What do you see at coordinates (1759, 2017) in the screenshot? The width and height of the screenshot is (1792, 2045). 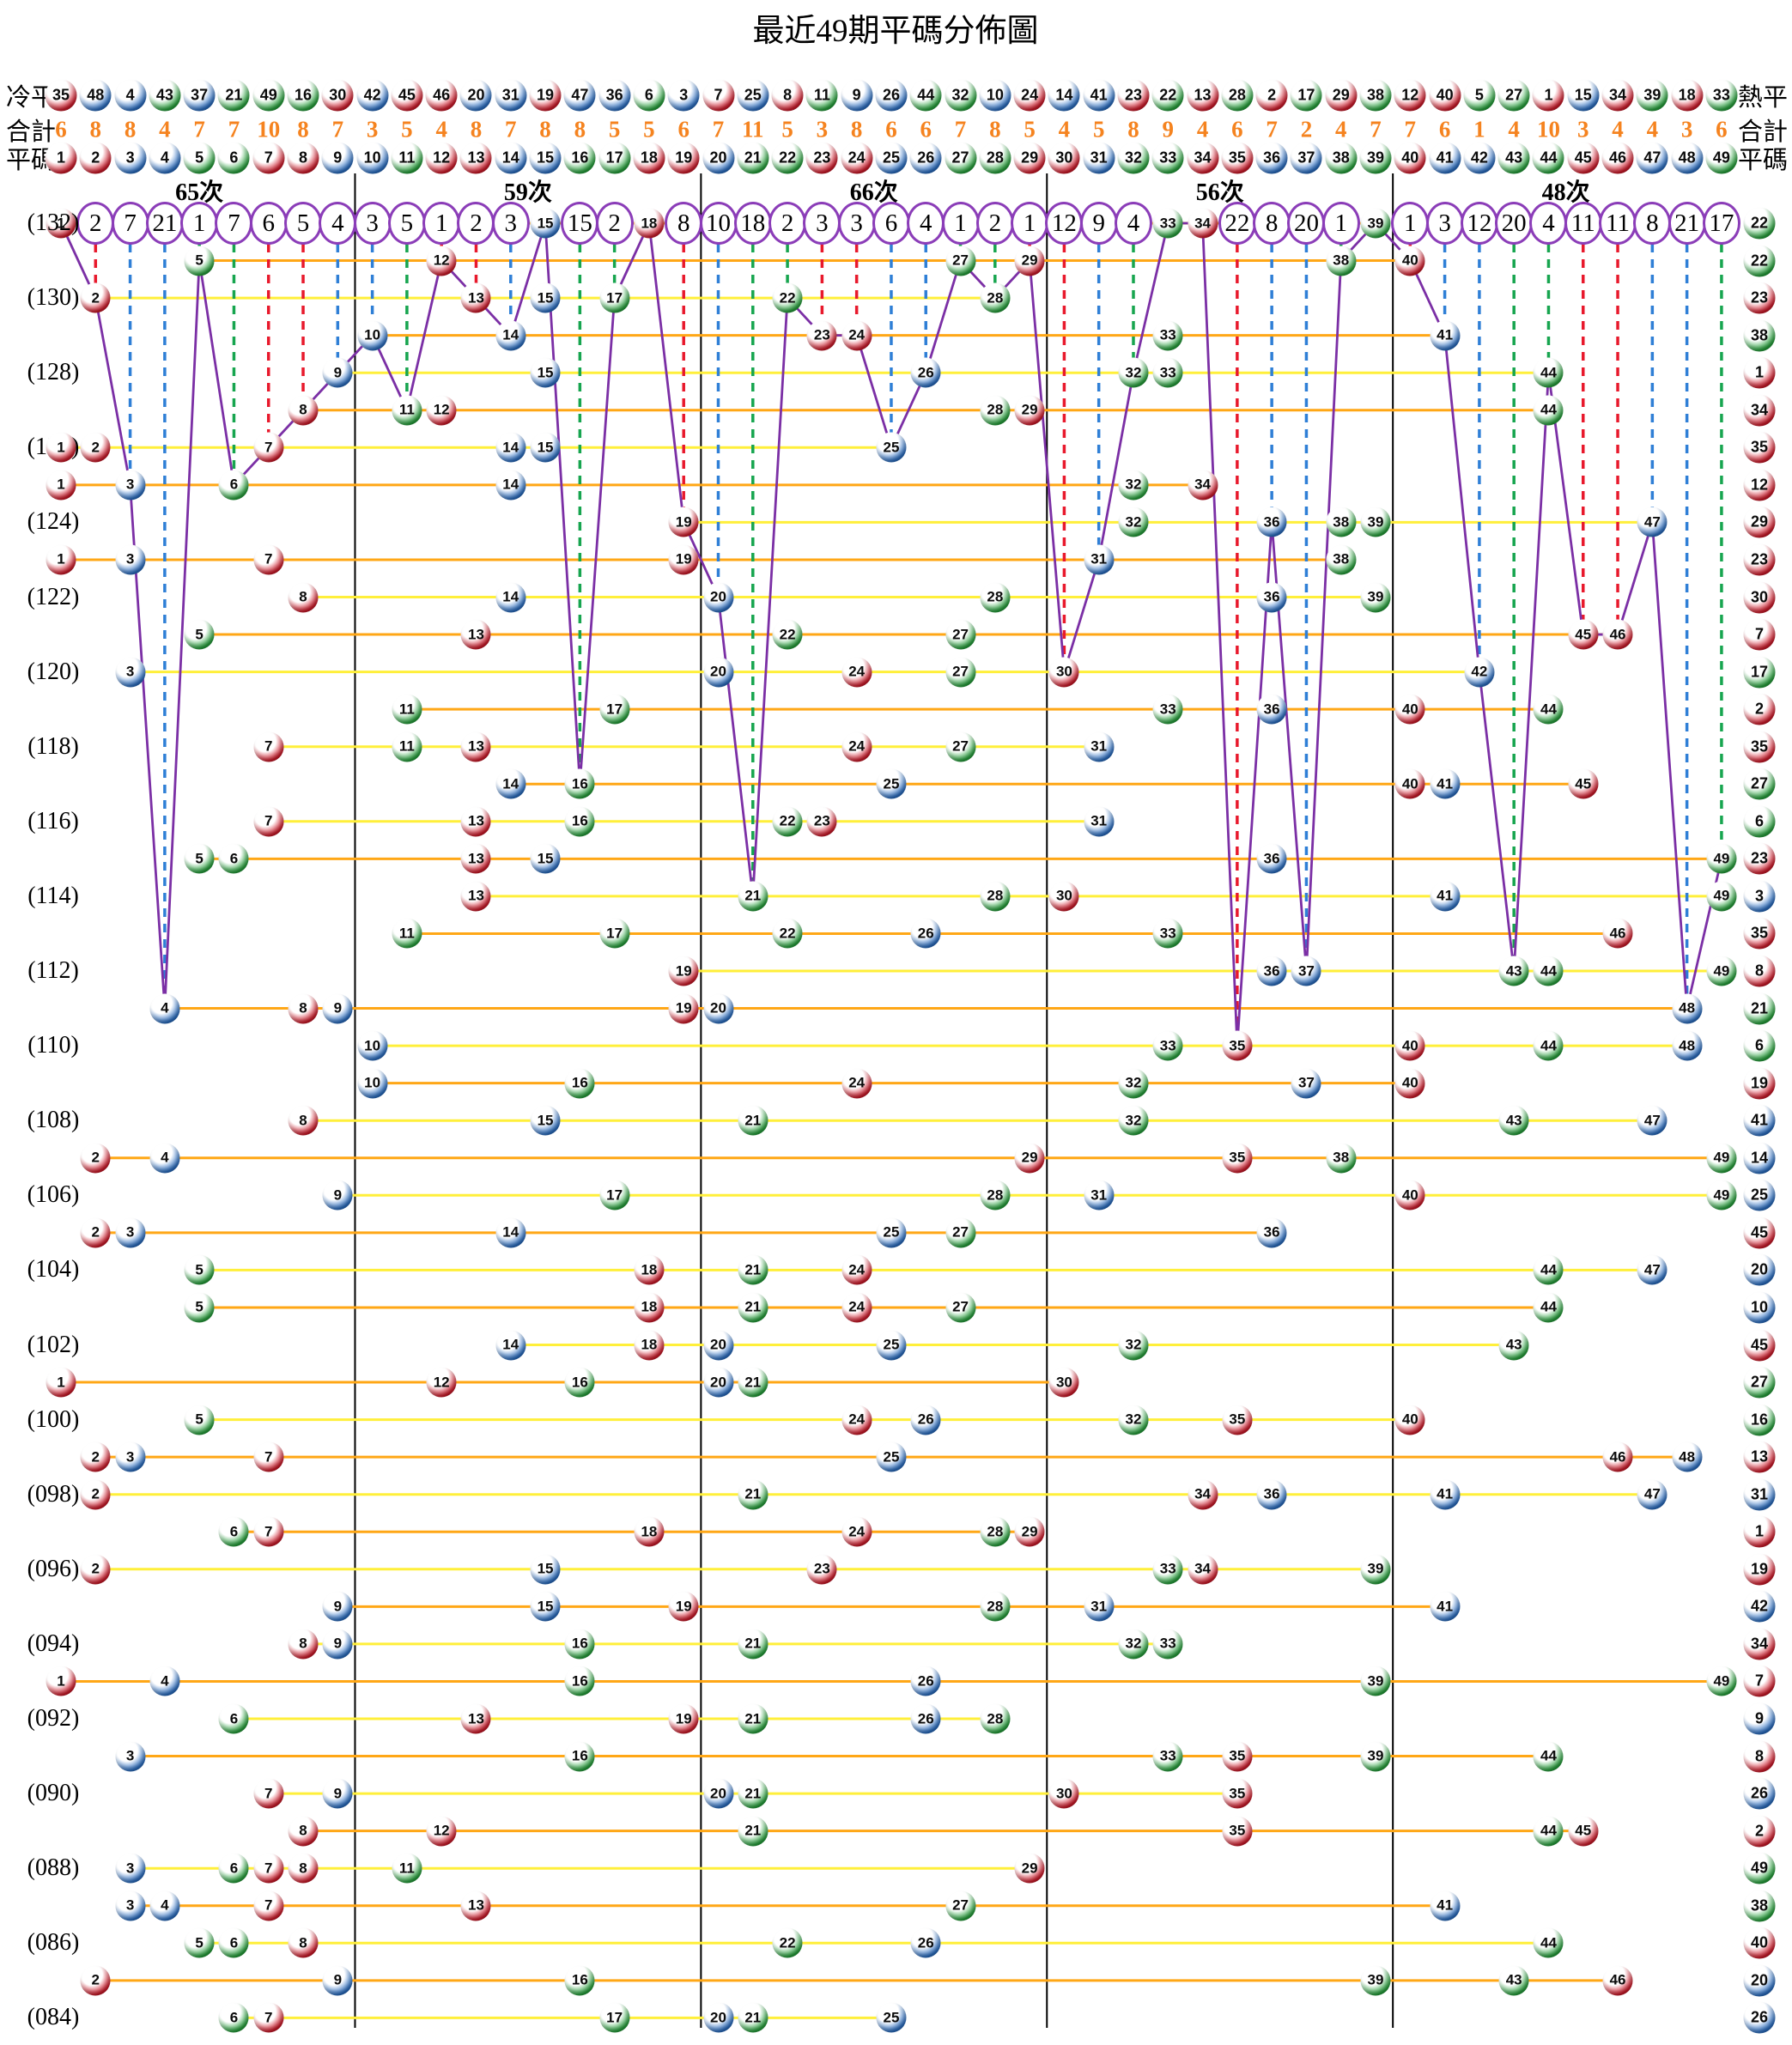 I see `special-ball-p84: 26` at bounding box center [1759, 2017].